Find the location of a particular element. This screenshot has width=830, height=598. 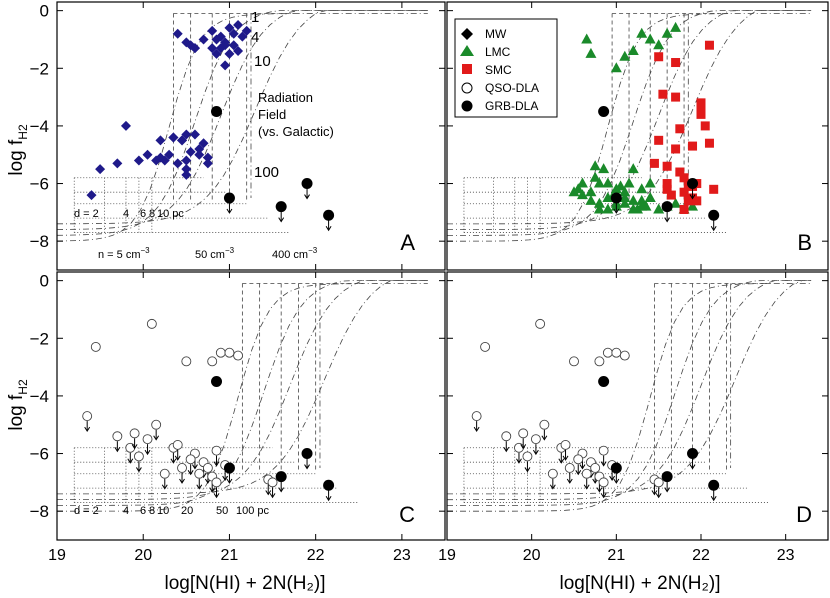

legend-item-grb: GRB-DLA is located at coordinates (499, 106).